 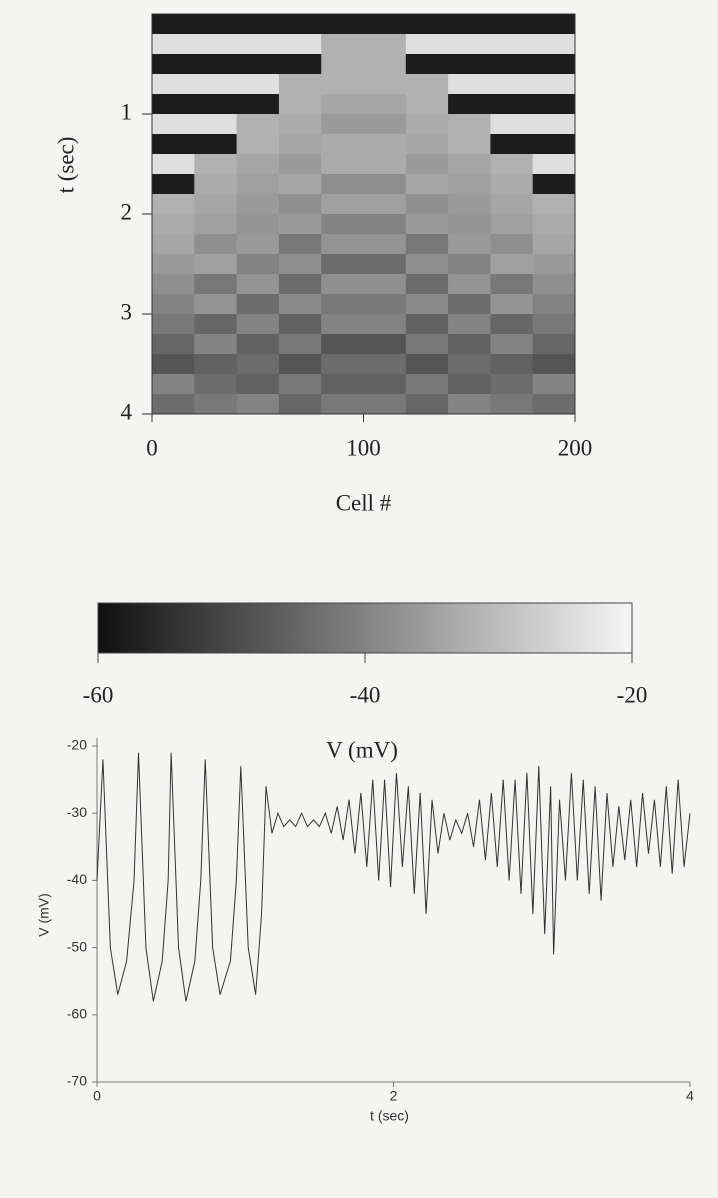 What do you see at coordinates (77, 1014) in the screenshot?
I see `y-tick-label: -60` at bounding box center [77, 1014].